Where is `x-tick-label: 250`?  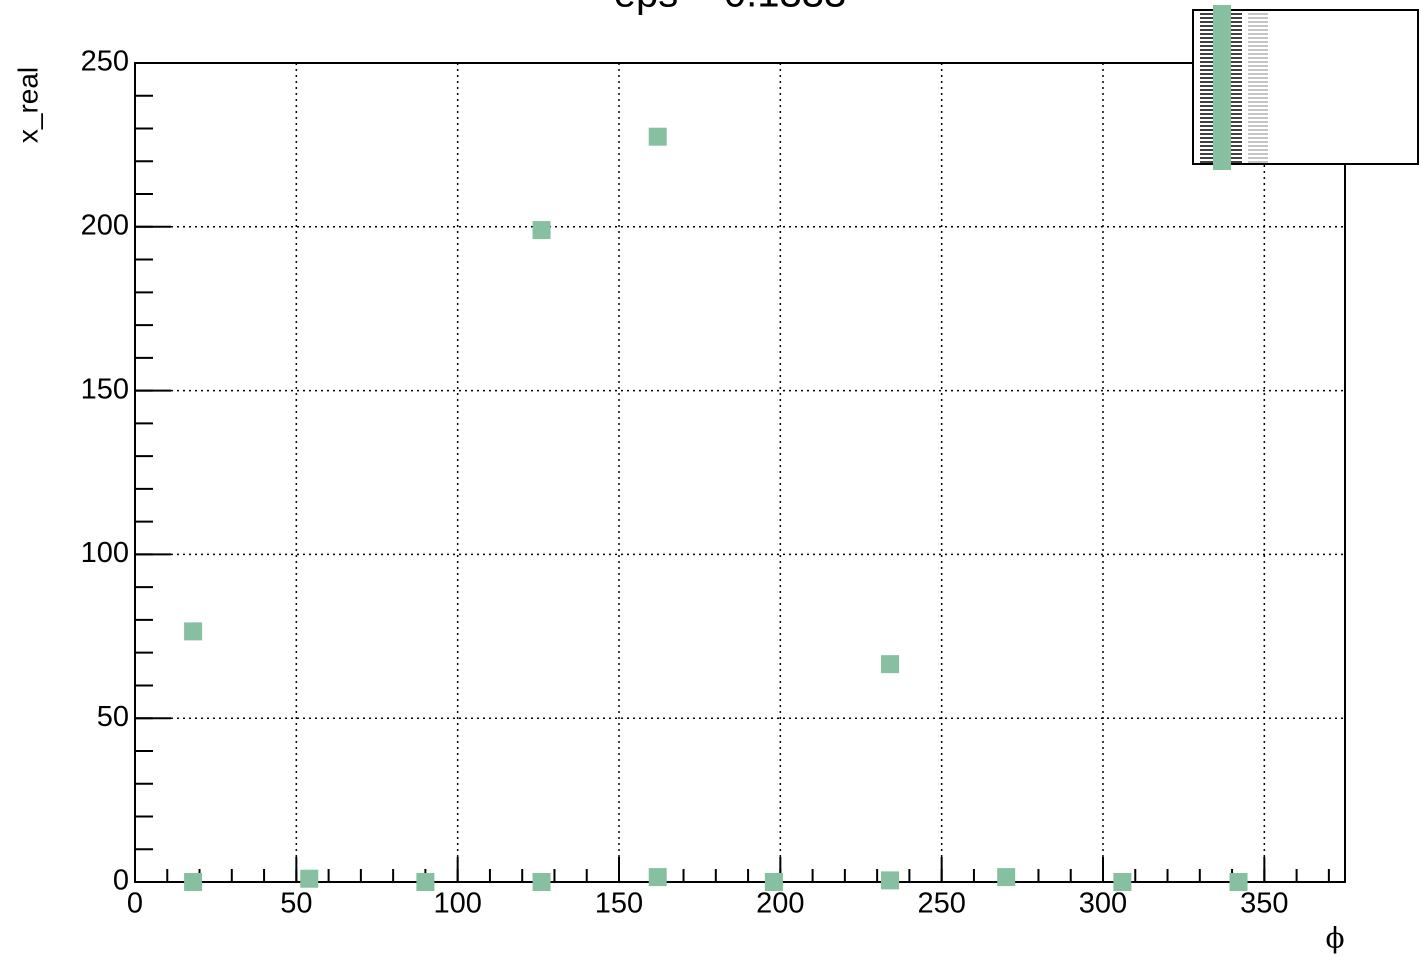 x-tick-label: 250 is located at coordinates (941, 904).